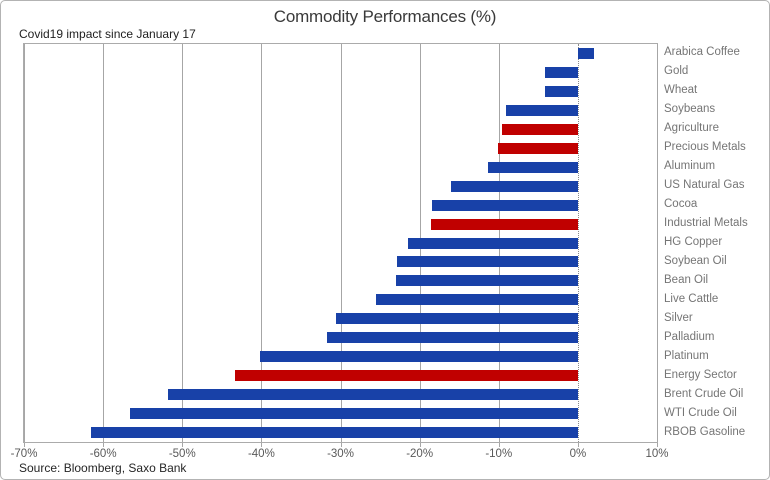 The height and width of the screenshot is (480, 770). What do you see at coordinates (657, 454) in the screenshot?
I see `x-tick-label: 10%` at bounding box center [657, 454].